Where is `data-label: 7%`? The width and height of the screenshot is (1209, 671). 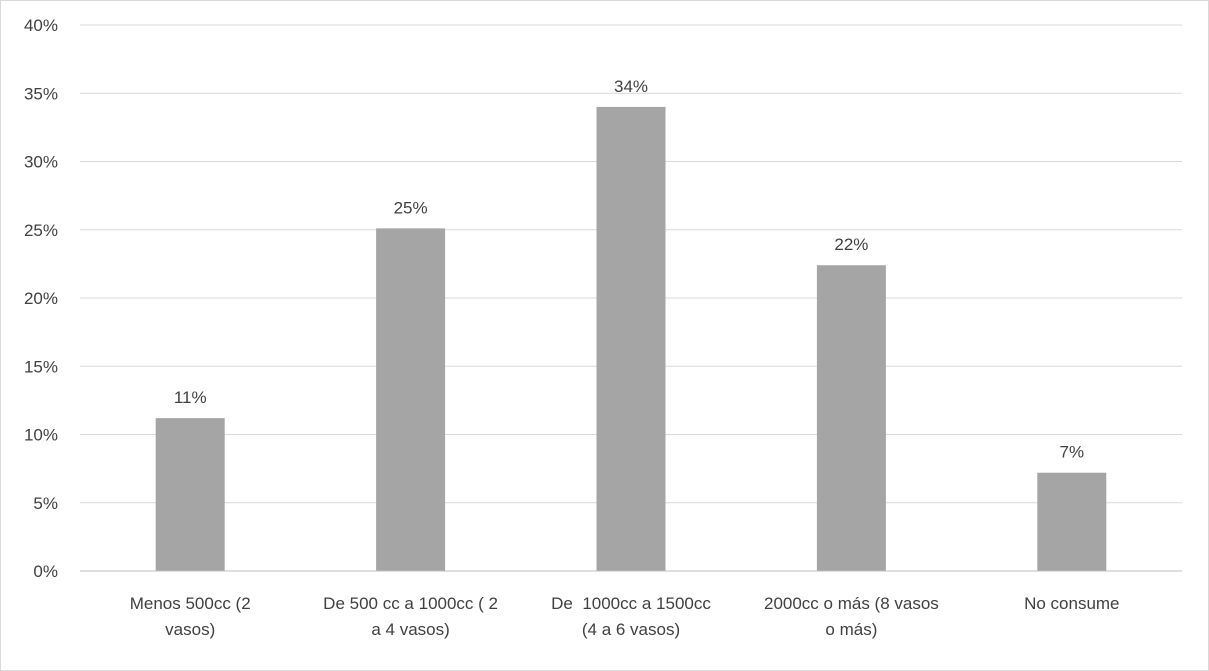
data-label: 7% is located at coordinates (1072, 452).